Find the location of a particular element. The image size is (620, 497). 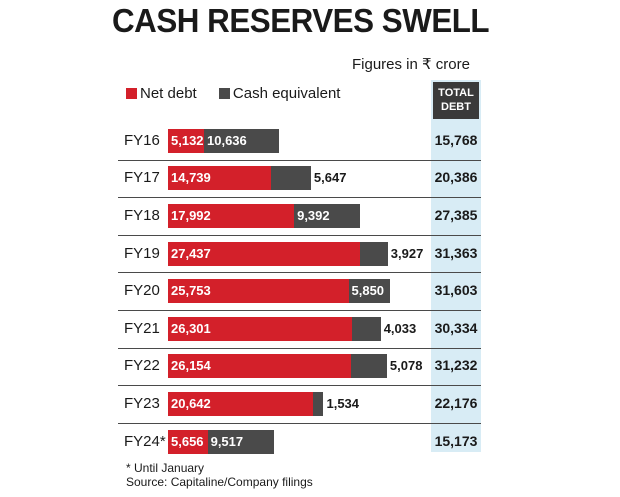

legend: Net debt Cash equivalent is located at coordinates (233, 93).